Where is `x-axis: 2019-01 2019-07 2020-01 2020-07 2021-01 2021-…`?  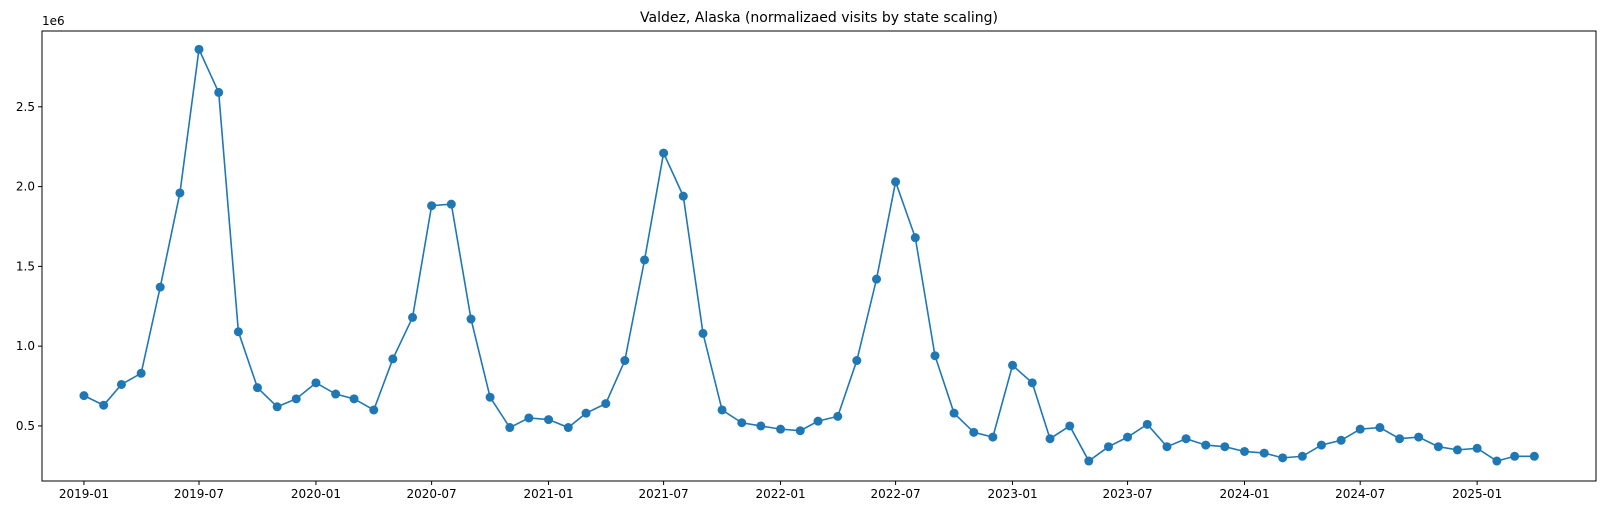 x-axis: 2019-01 2019-07 2020-01 2020-07 2021-01 2021-… is located at coordinates (780, 491).